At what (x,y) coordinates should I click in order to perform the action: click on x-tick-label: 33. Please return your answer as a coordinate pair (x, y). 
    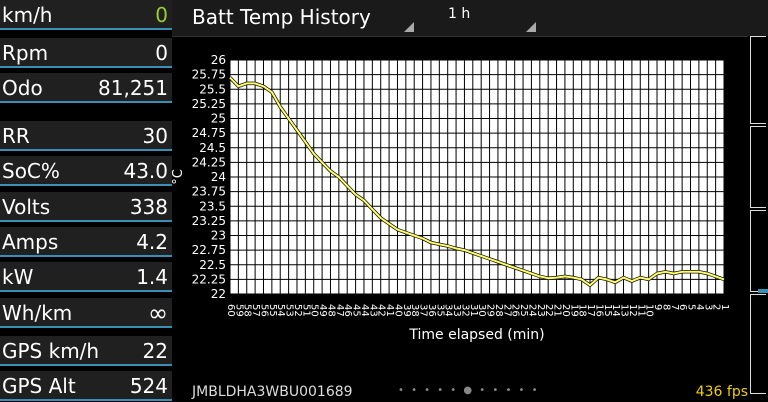
    Looking at the image, I should click on (456, 310).